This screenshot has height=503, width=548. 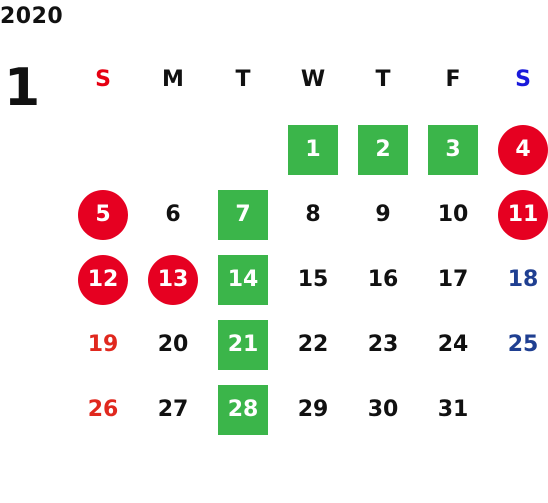 I want to click on calendar-day: 14, so click(x=243, y=280).